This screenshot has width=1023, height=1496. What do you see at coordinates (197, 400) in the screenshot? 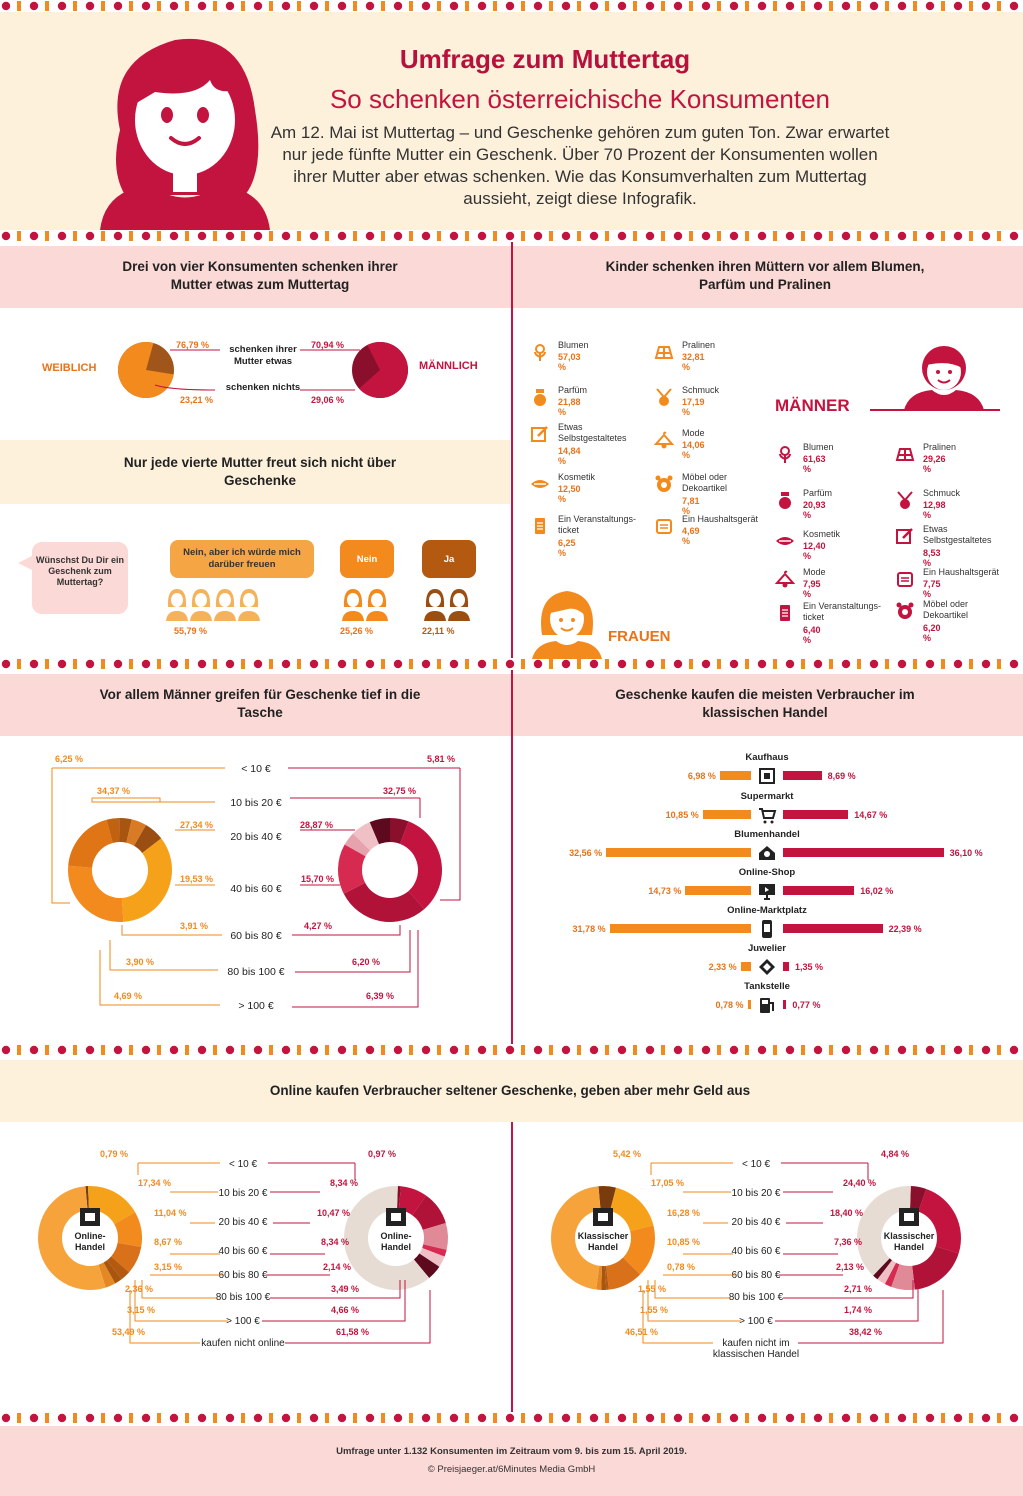
I see `w-no-pct: 23,21 %` at bounding box center [197, 400].